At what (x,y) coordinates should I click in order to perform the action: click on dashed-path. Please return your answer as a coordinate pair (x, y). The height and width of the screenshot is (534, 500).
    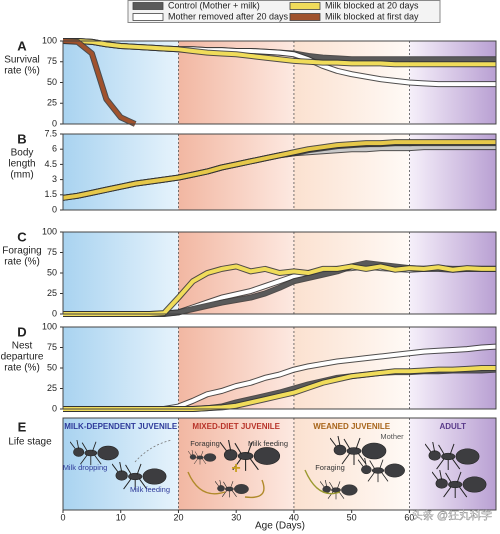
    Looking at the image, I should click on (153, 451).